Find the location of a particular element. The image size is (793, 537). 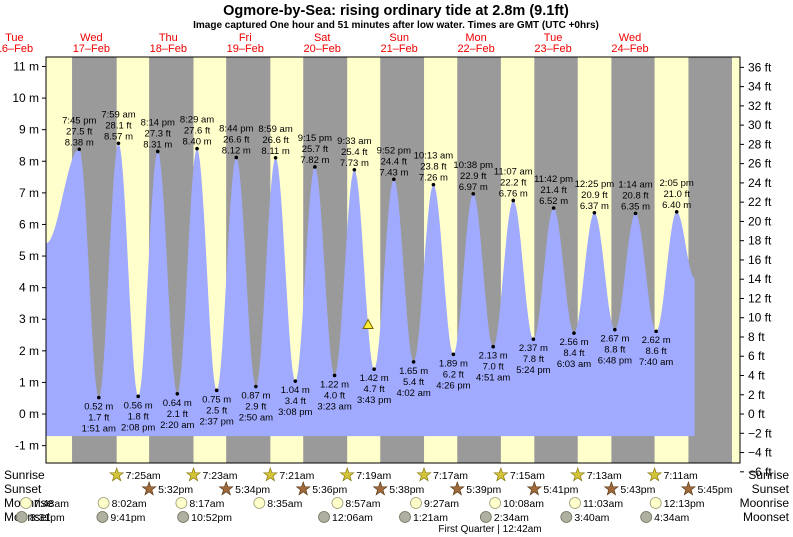

moonset-time: 3:40am is located at coordinates (591, 518).